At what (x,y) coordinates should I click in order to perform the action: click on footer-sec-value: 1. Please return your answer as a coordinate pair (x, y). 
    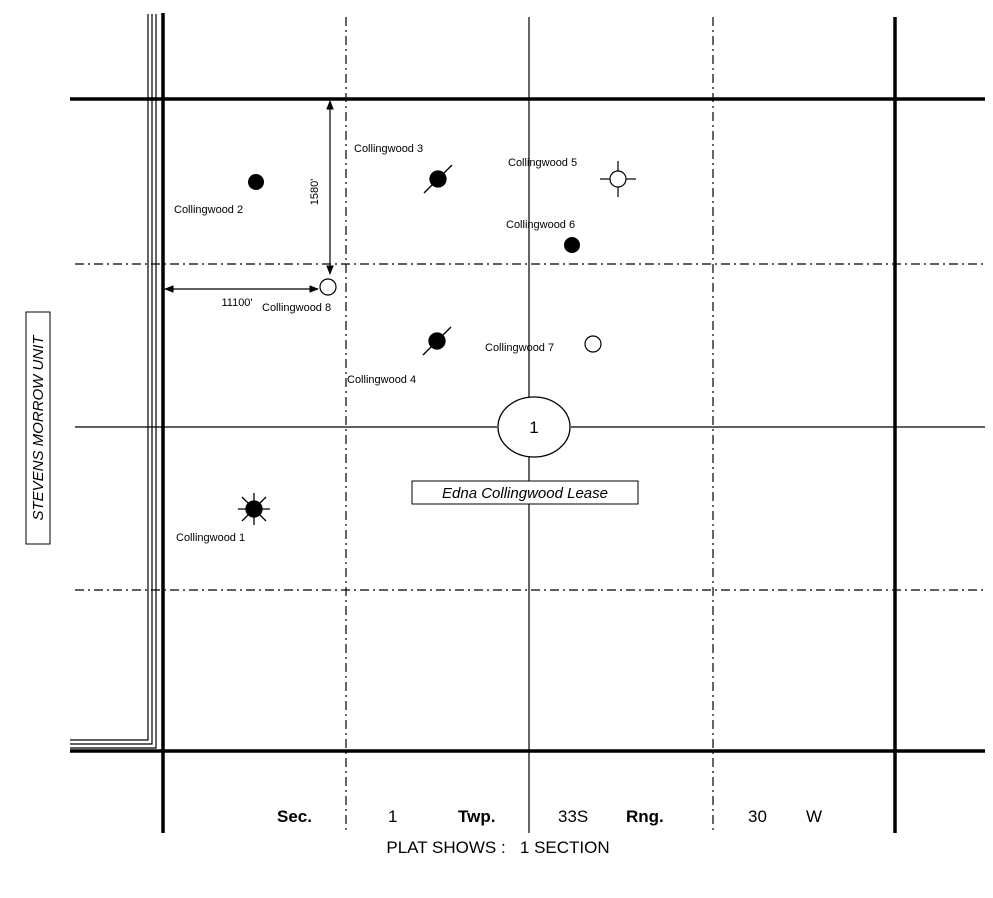
    Looking at the image, I should click on (392, 816).